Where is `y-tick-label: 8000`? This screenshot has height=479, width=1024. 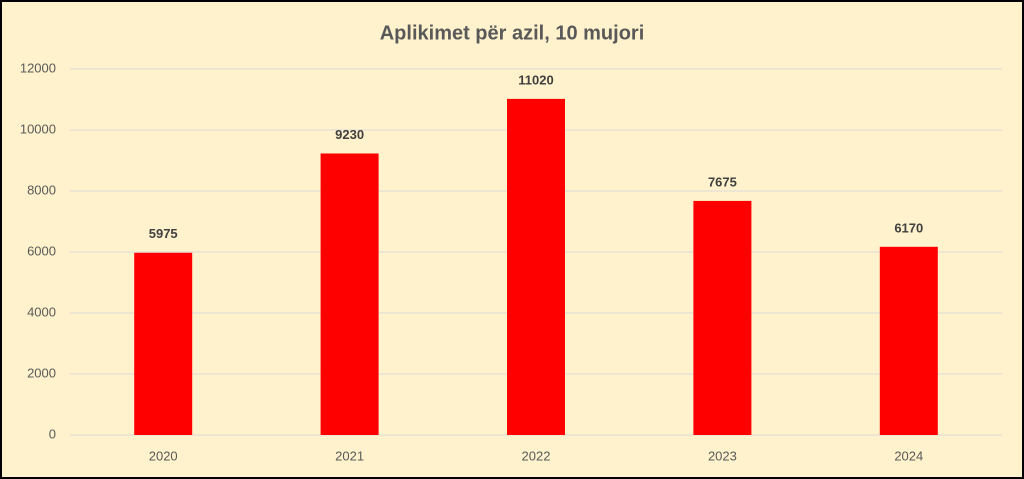
y-tick-label: 8000 is located at coordinates (41, 189).